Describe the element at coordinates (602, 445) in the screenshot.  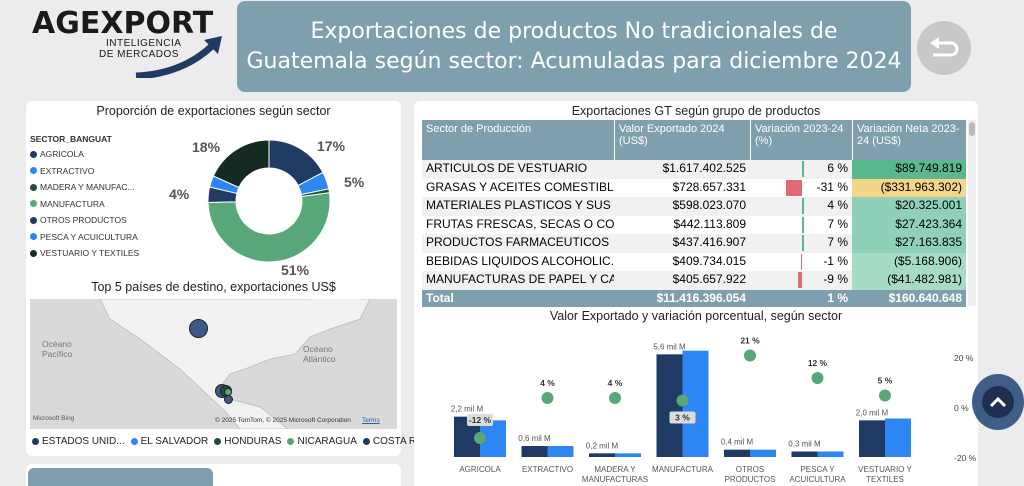
I see `bar-value-label: 0,2 mil M` at that location.